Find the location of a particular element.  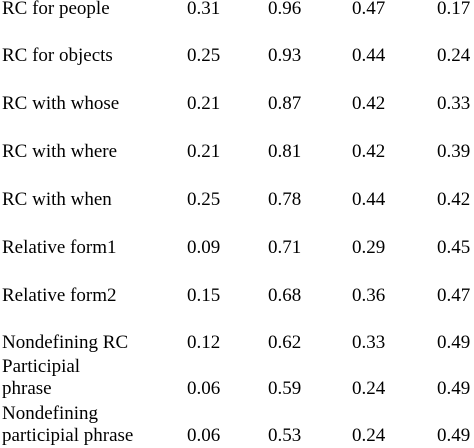

row-label: Relative form1 is located at coordinates (59, 247).